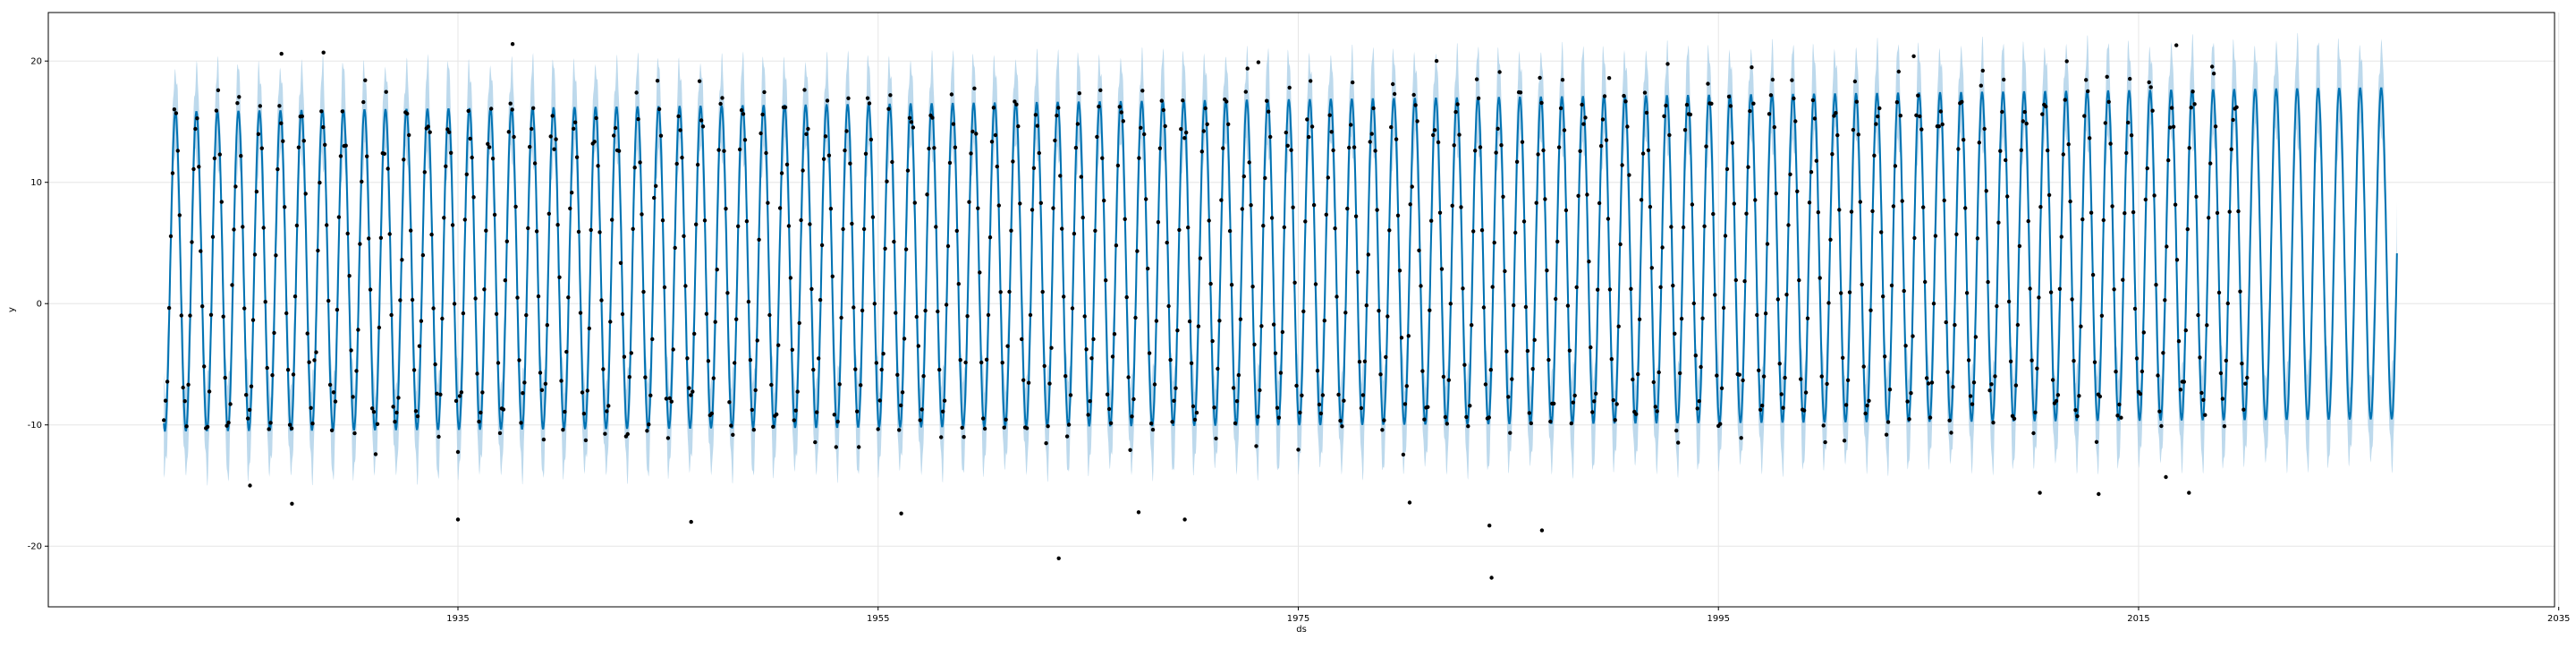  I want to click on y-tick-label: 10, so click(36, 183).